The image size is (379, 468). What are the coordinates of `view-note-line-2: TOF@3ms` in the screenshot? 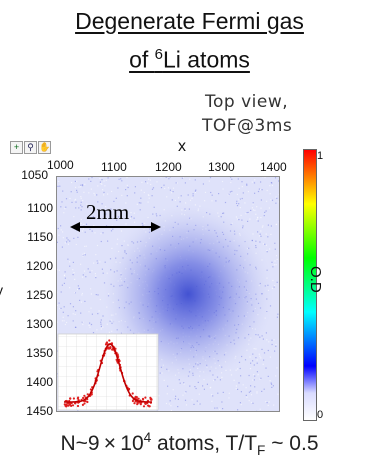 It's located at (247, 126).